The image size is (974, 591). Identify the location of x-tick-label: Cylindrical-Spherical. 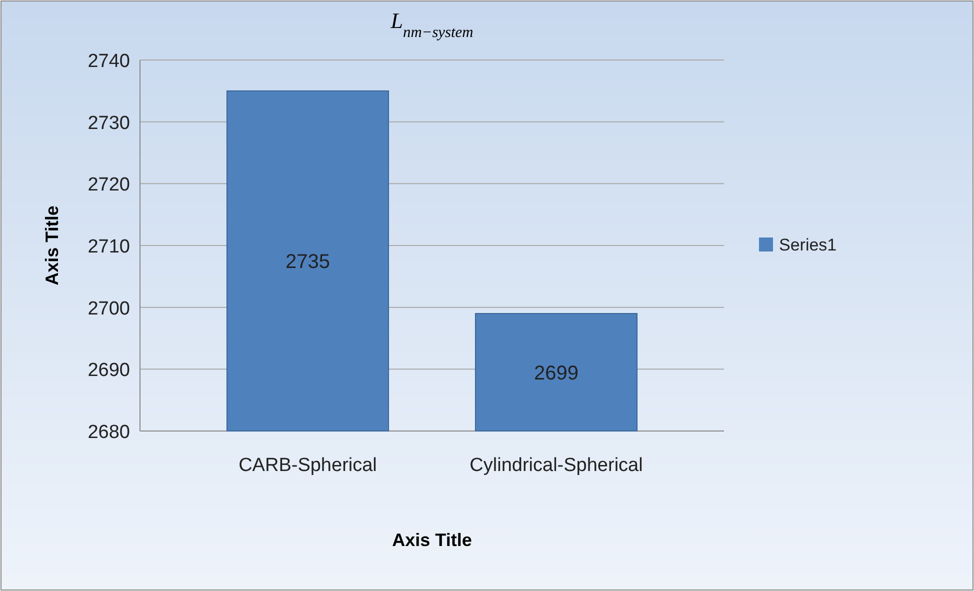
(556, 465).